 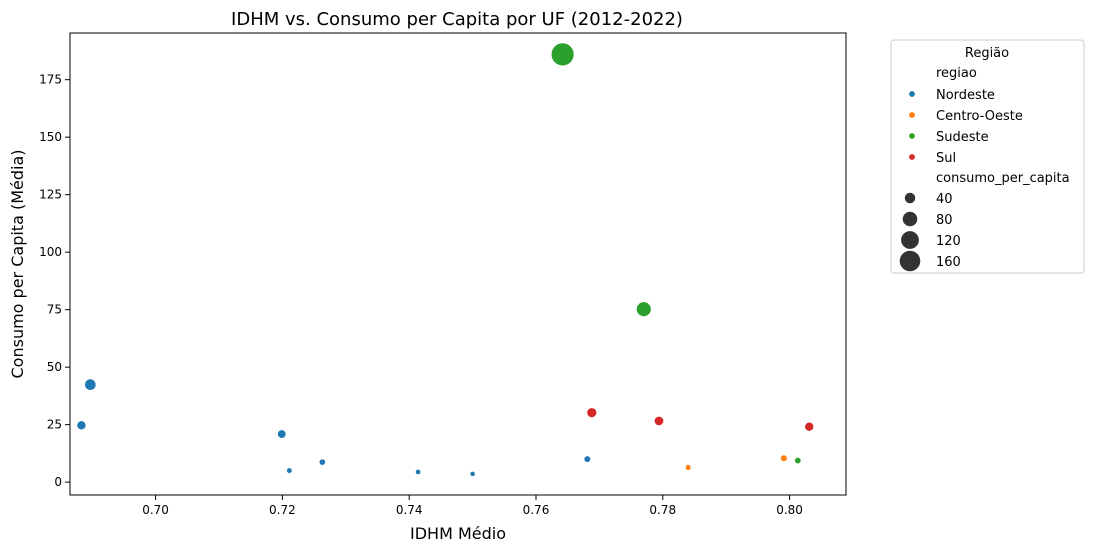 What do you see at coordinates (944, 199) in the screenshot?
I see `legend-size-label: 40` at bounding box center [944, 199].